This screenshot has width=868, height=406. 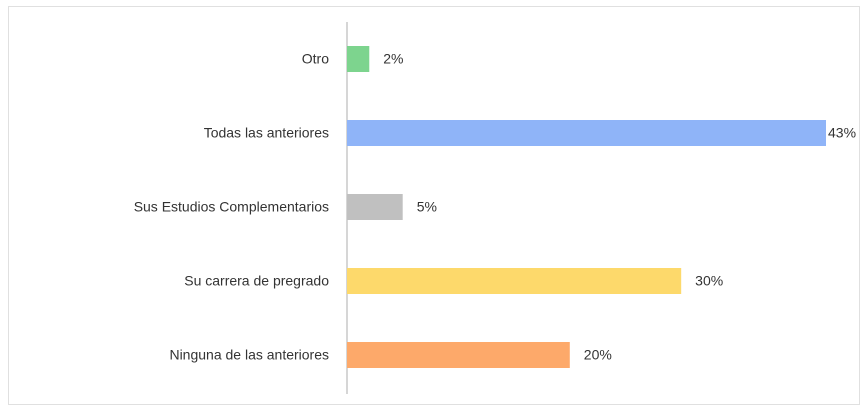 What do you see at coordinates (393, 59) in the screenshot?
I see `data-label: 2%` at bounding box center [393, 59].